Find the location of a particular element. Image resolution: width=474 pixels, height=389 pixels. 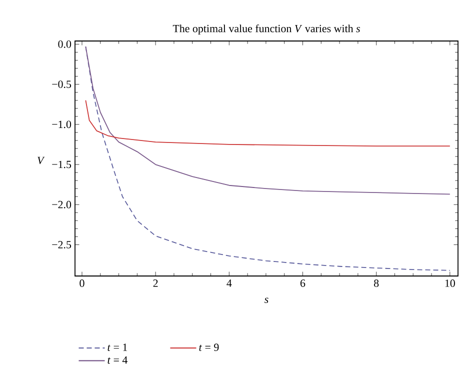

x-tick-label: 8 is located at coordinates (376, 283).